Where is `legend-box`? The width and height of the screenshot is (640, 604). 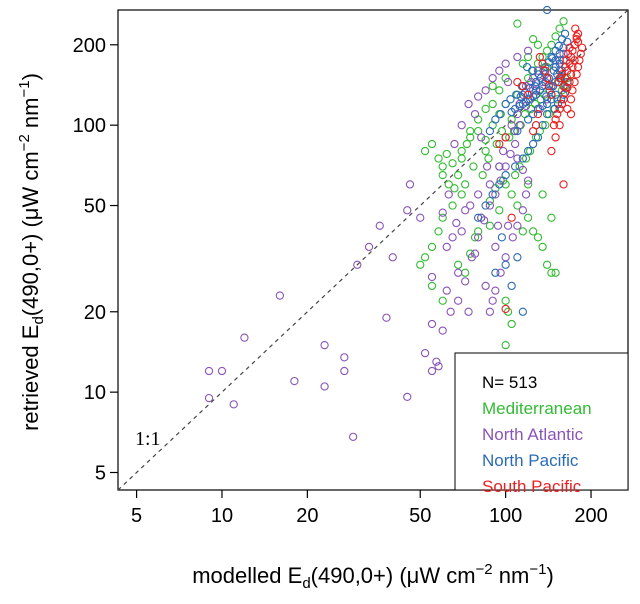
legend-box is located at coordinates (541, 421).